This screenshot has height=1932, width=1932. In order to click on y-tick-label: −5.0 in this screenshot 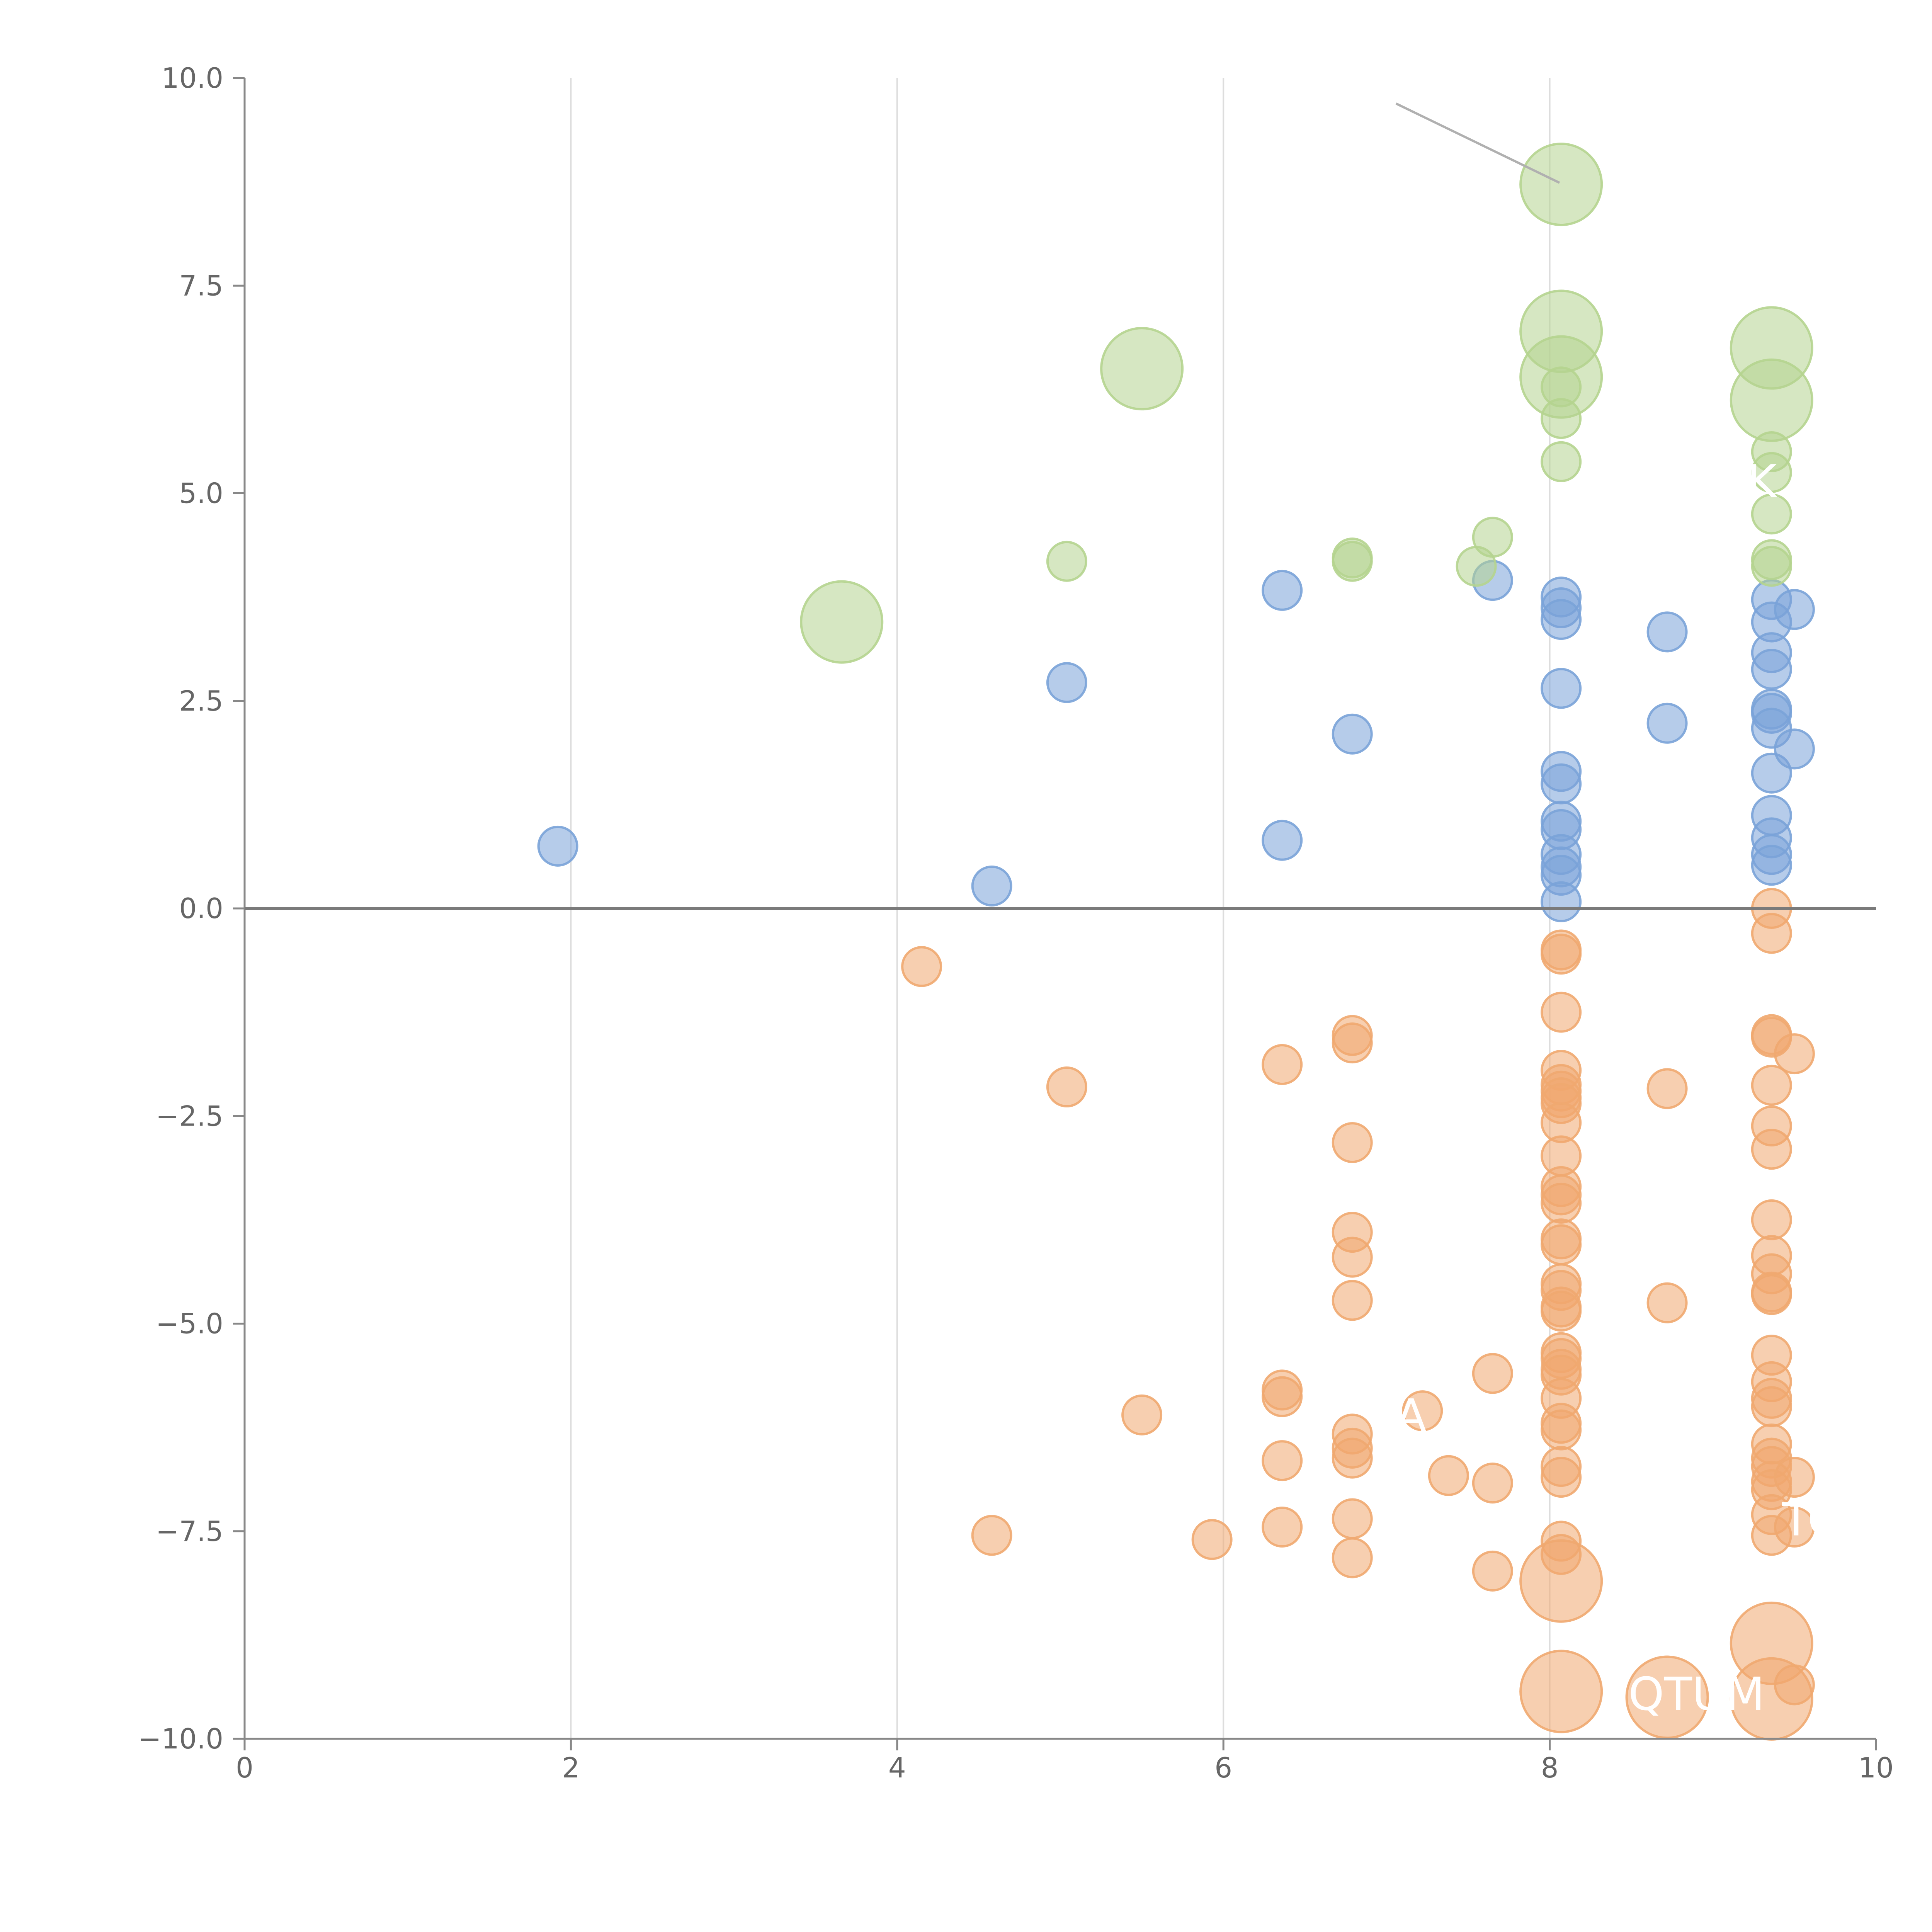, I will do `click(190, 1324)`.